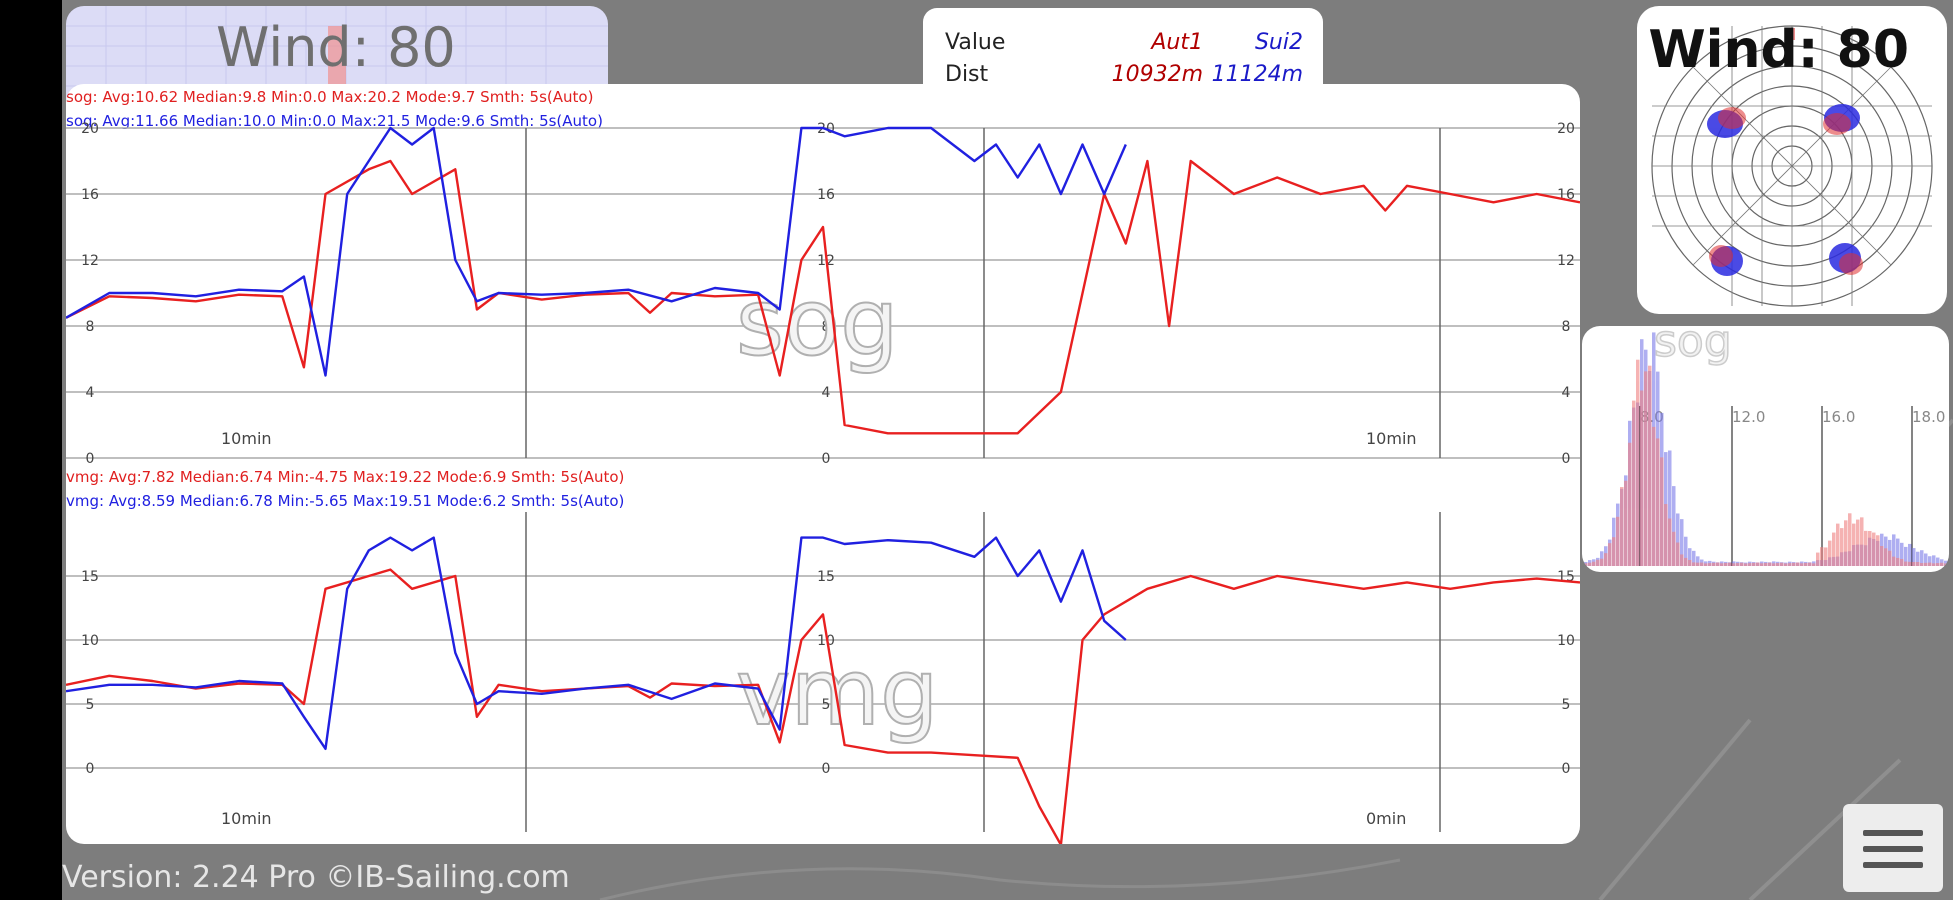 This screenshot has height=900, width=1953. What do you see at coordinates (1566, 261) in the screenshot?
I see `sog-y-tick-label: 12` at bounding box center [1566, 261].